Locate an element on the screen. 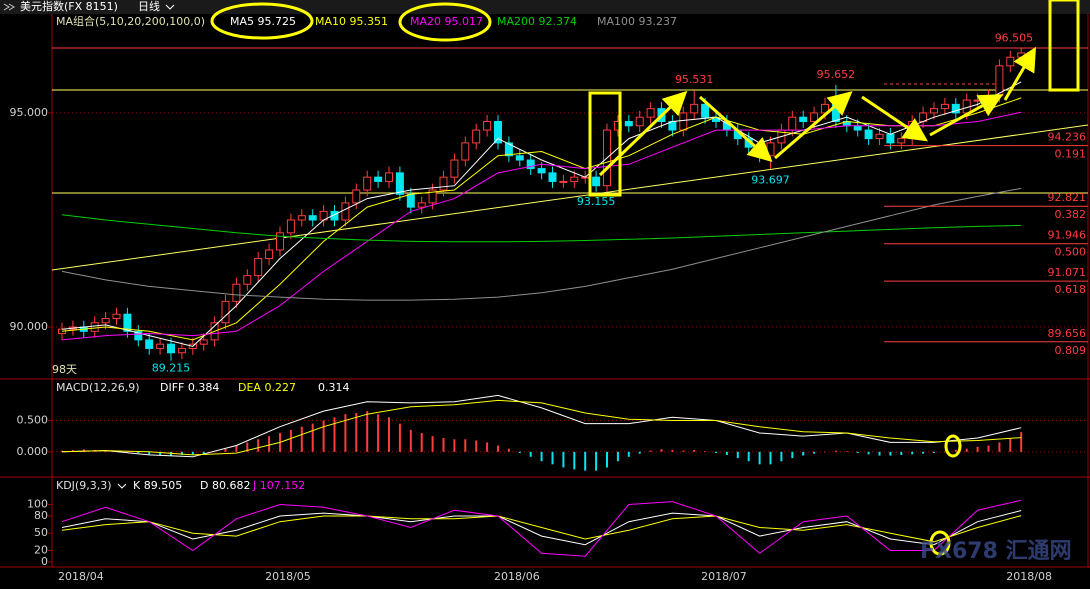 The image size is (1090, 589). legend-value: 89.505 is located at coordinates (163, 485).